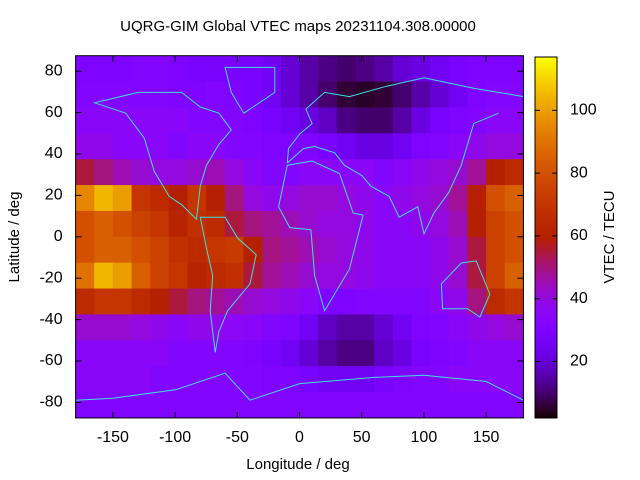 This screenshot has height=480, width=640. I want to click on colorbar-label: VTEC / TECU, so click(609, 236).